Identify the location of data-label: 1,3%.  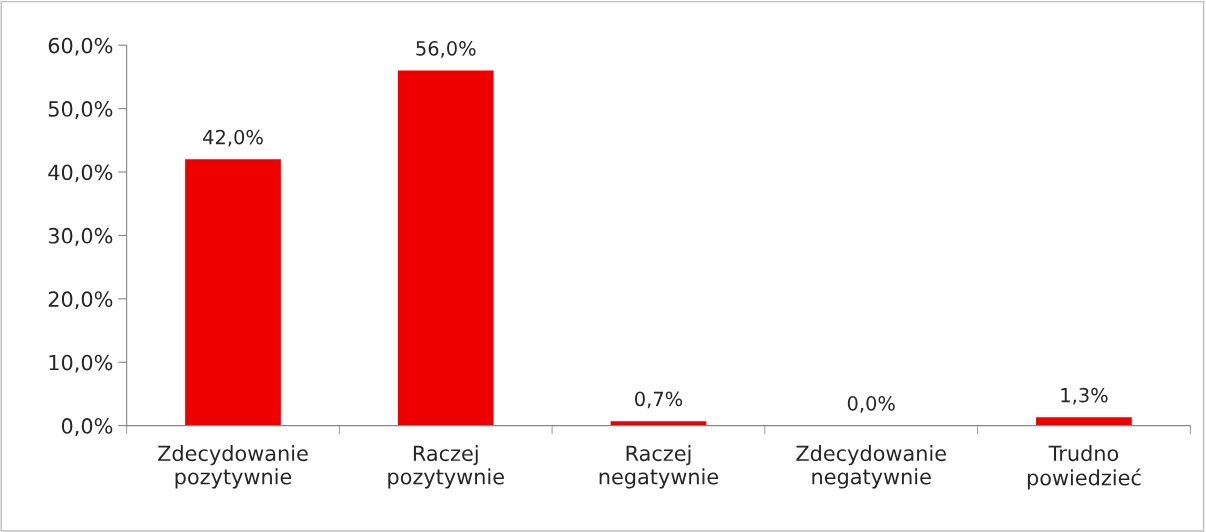
(1084, 396).